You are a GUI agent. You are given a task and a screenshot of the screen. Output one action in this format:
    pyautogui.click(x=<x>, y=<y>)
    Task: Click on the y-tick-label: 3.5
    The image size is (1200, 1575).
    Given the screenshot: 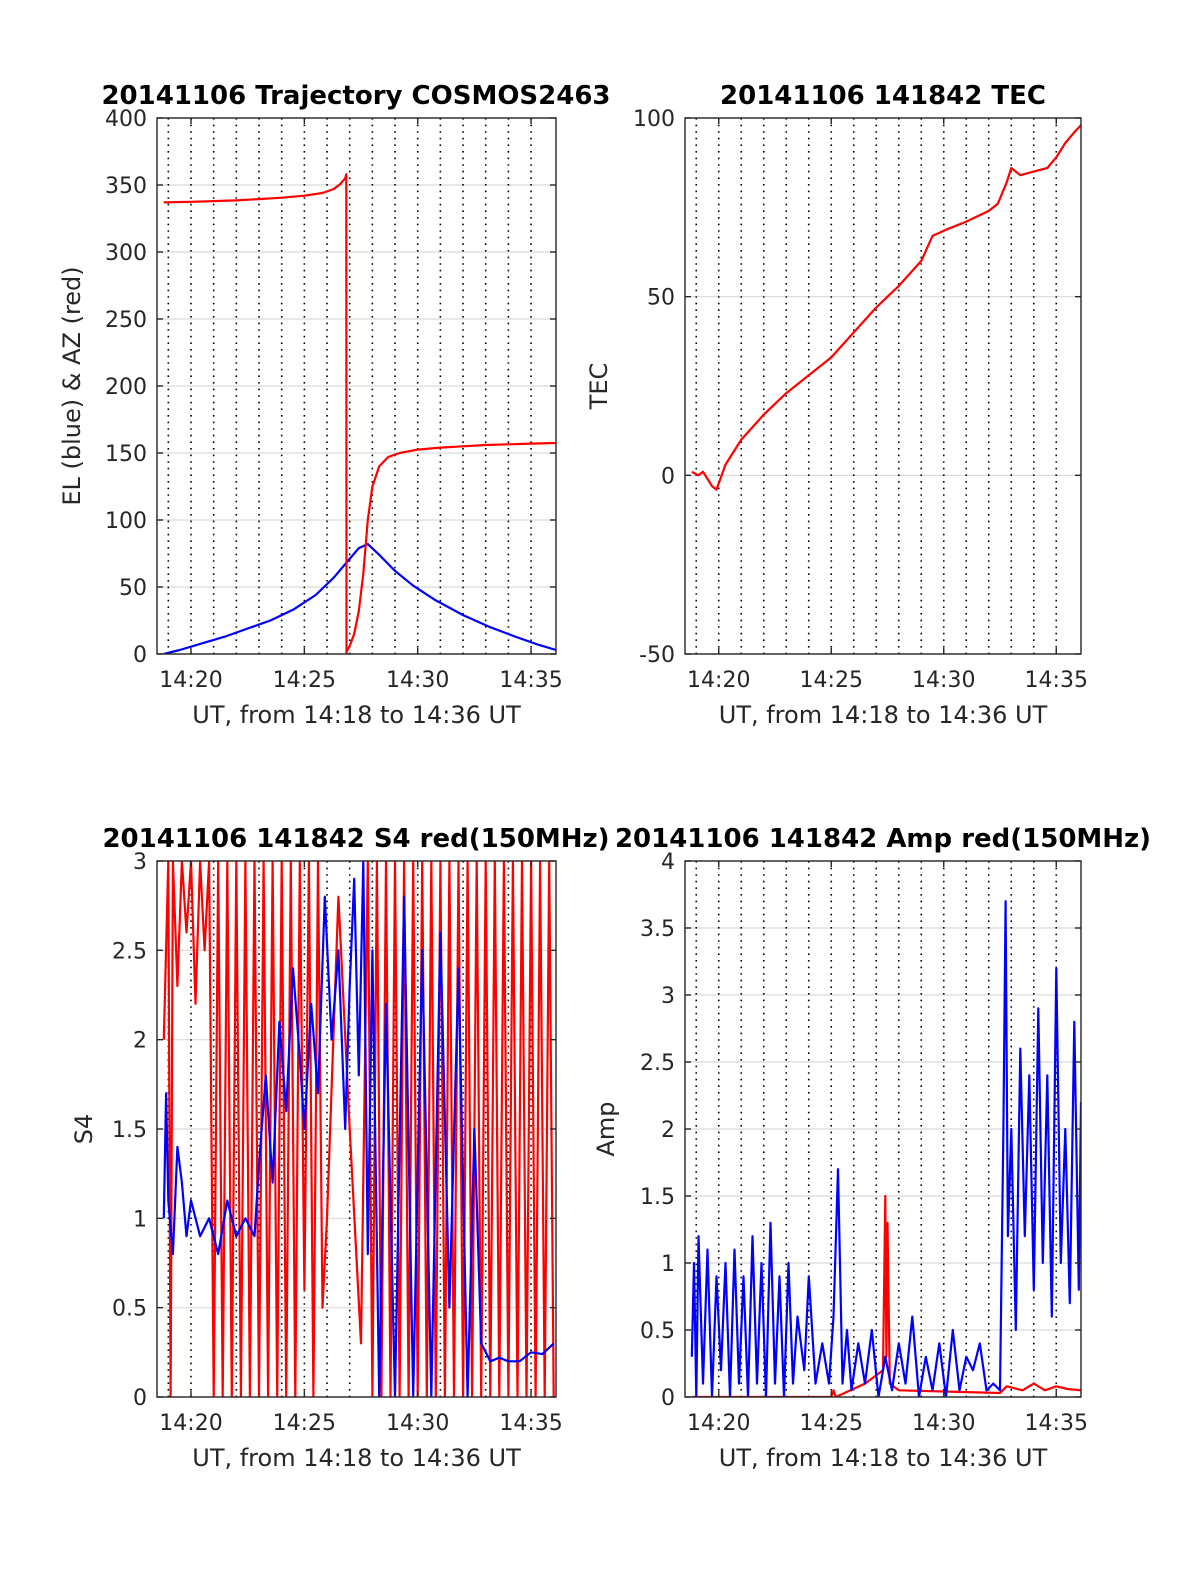 What is the action you would take?
    pyautogui.click(x=657, y=929)
    